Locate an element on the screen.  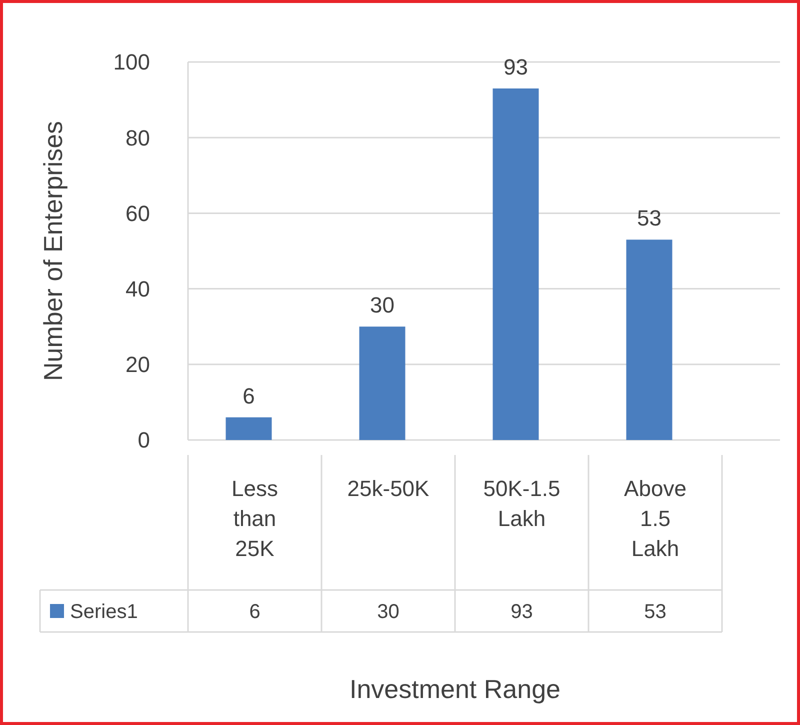
data-label: 53 is located at coordinates (655, 612).